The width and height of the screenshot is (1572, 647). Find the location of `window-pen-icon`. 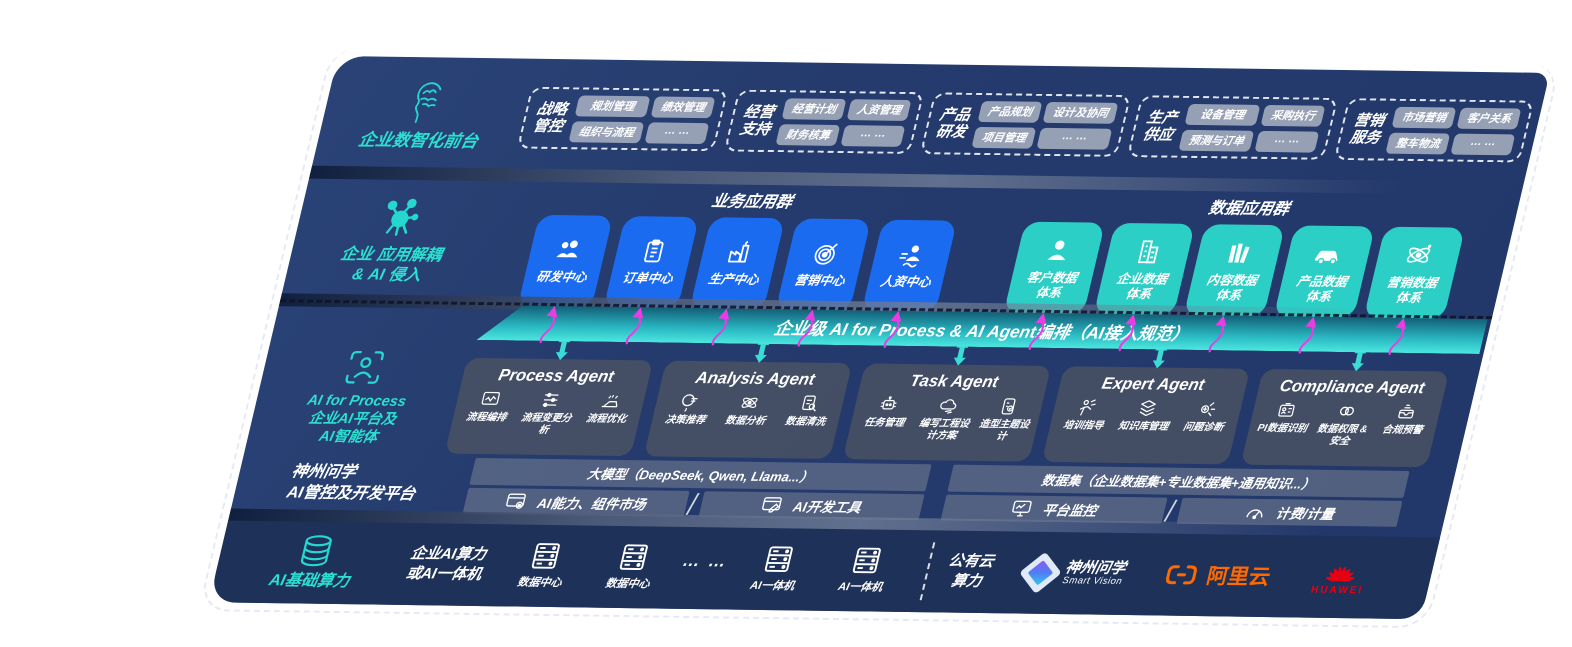

window-pen-icon is located at coordinates (772, 505).